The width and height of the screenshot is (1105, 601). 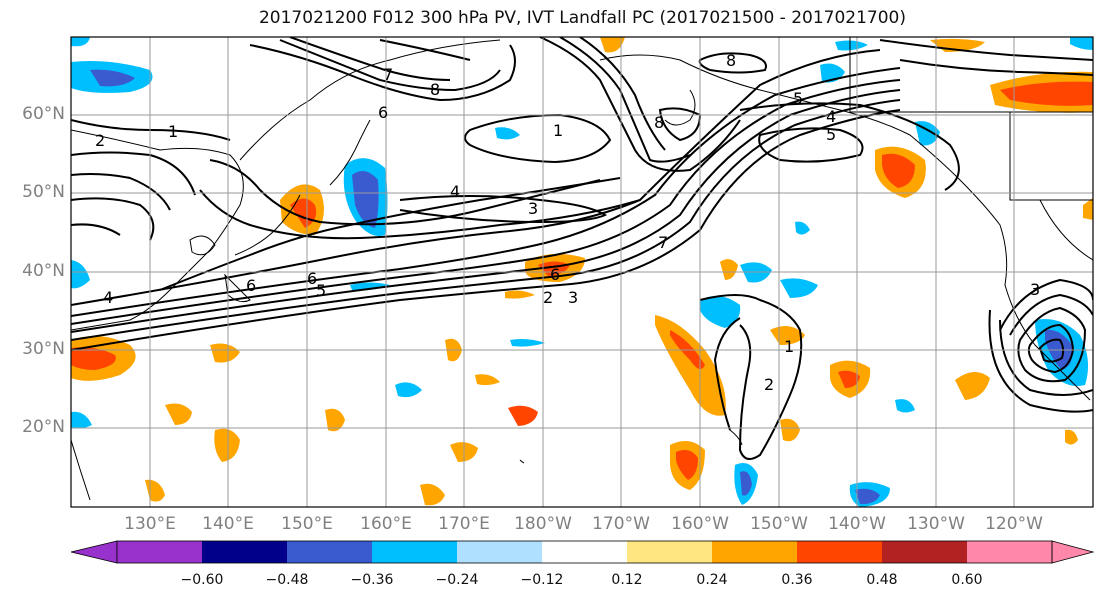 What do you see at coordinates (307, 524) in the screenshot?
I see `lon-label: 150°E` at bounding box center [307, 524].